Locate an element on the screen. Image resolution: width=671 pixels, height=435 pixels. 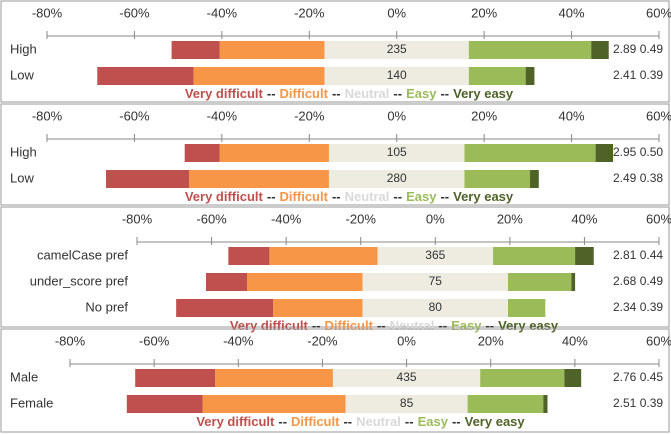
stats-label: 2.41 0.39 is located at coordinates (638, 75).